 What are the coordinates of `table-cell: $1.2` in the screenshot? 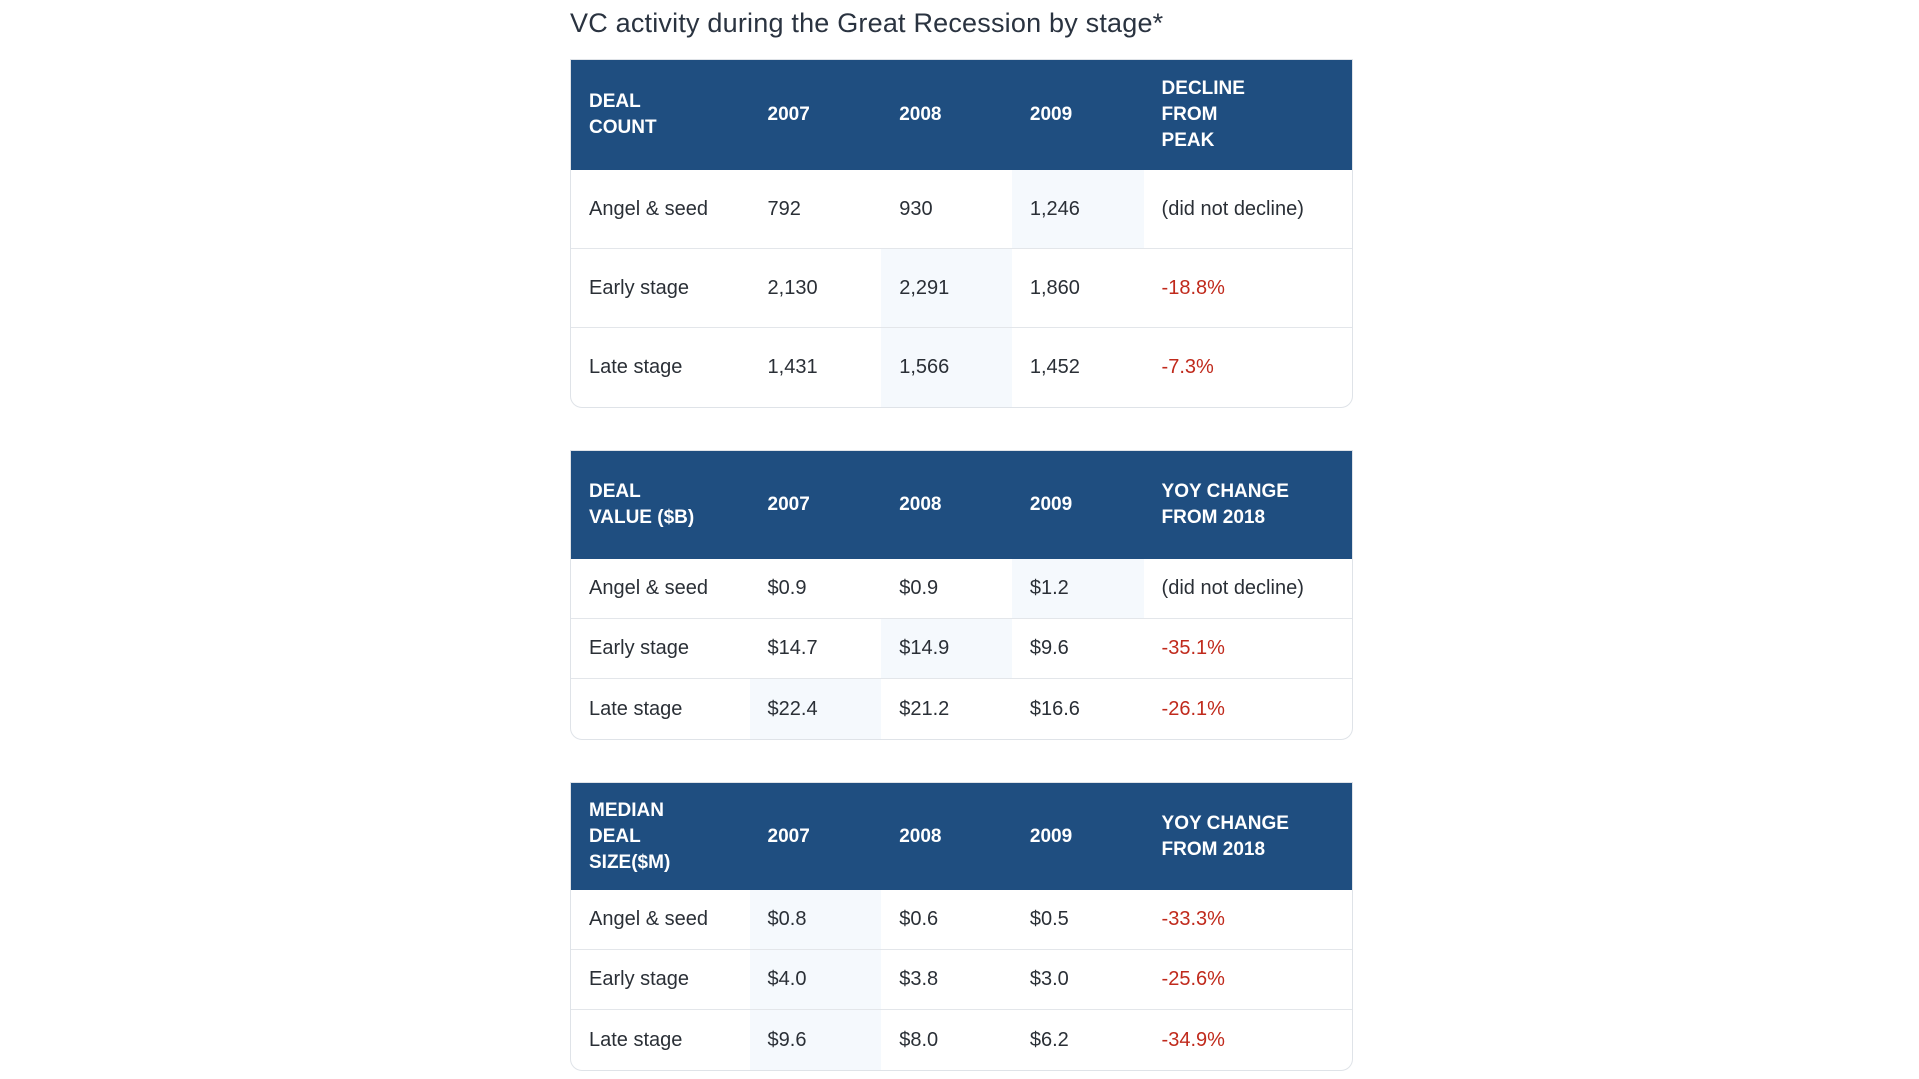 It's located at (1077, 588).